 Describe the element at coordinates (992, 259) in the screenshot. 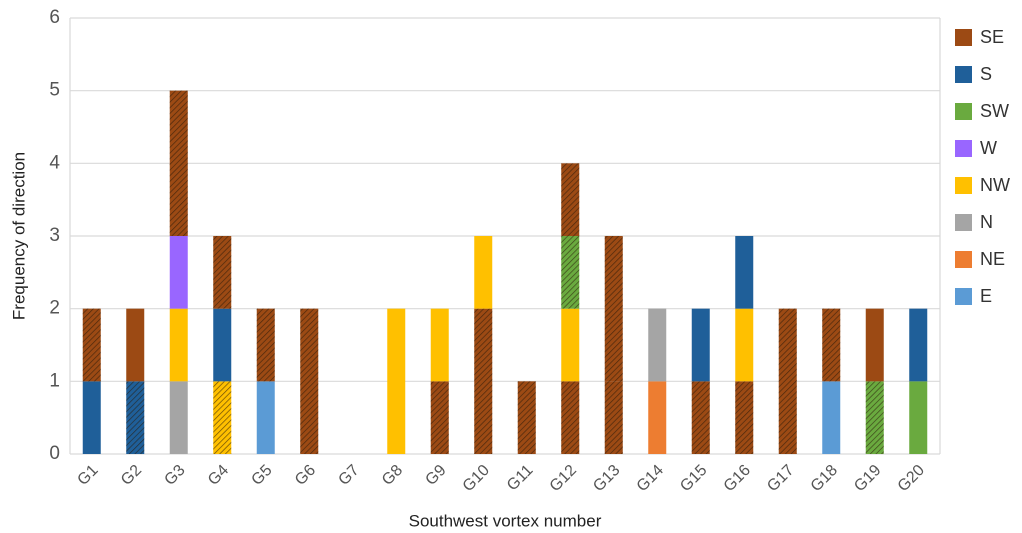

I see `legend-label: NE` at that location.